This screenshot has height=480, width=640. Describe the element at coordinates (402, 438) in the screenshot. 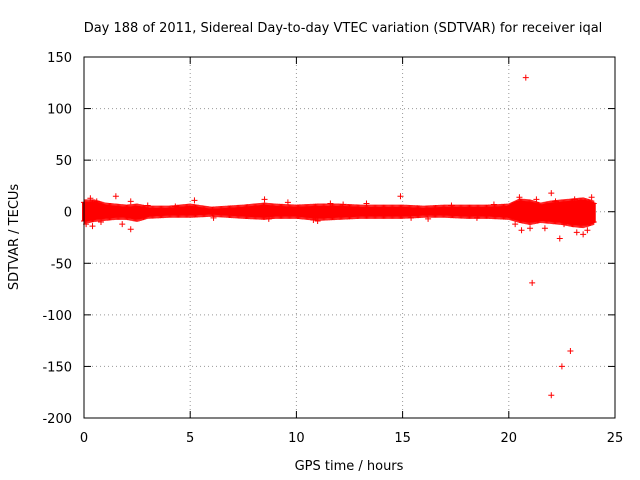

I see `x-tick-label: 15` at that location.